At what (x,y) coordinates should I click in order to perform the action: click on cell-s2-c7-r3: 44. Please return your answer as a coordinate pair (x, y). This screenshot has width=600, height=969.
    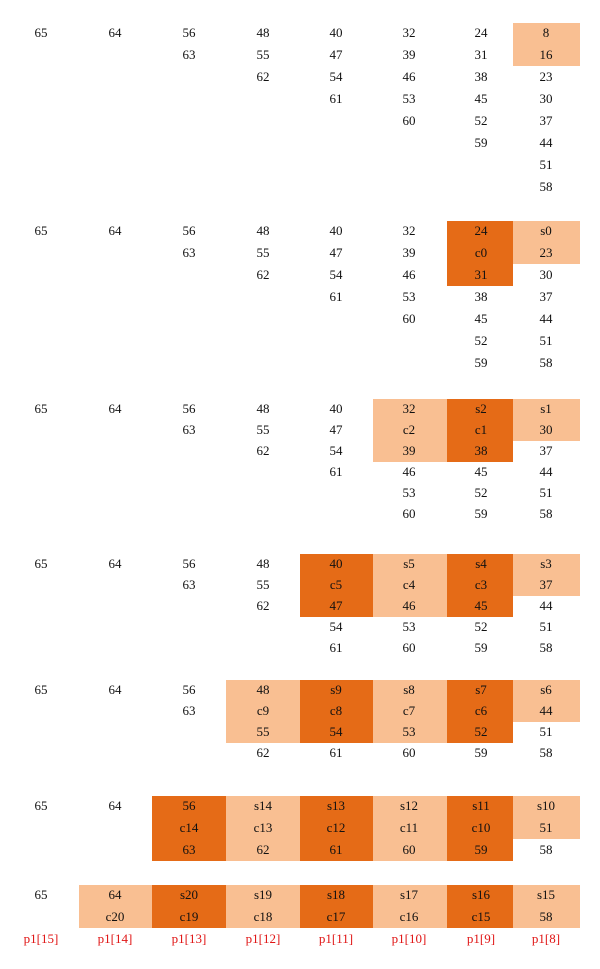
    Looking at the image, I should click on (546, 471).